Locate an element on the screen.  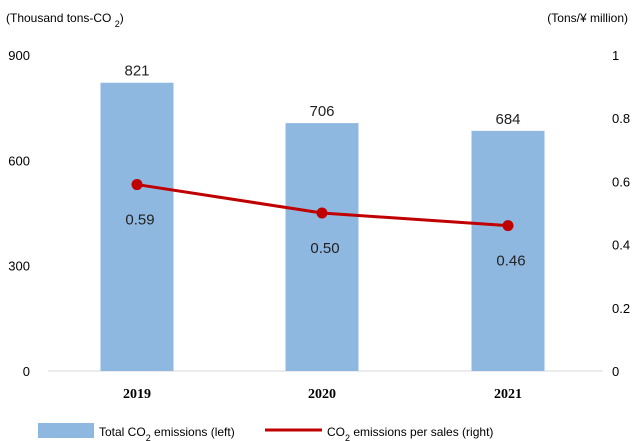
left-axis-ticks: 0 300 600 900 is located at coordinates (19, 213).